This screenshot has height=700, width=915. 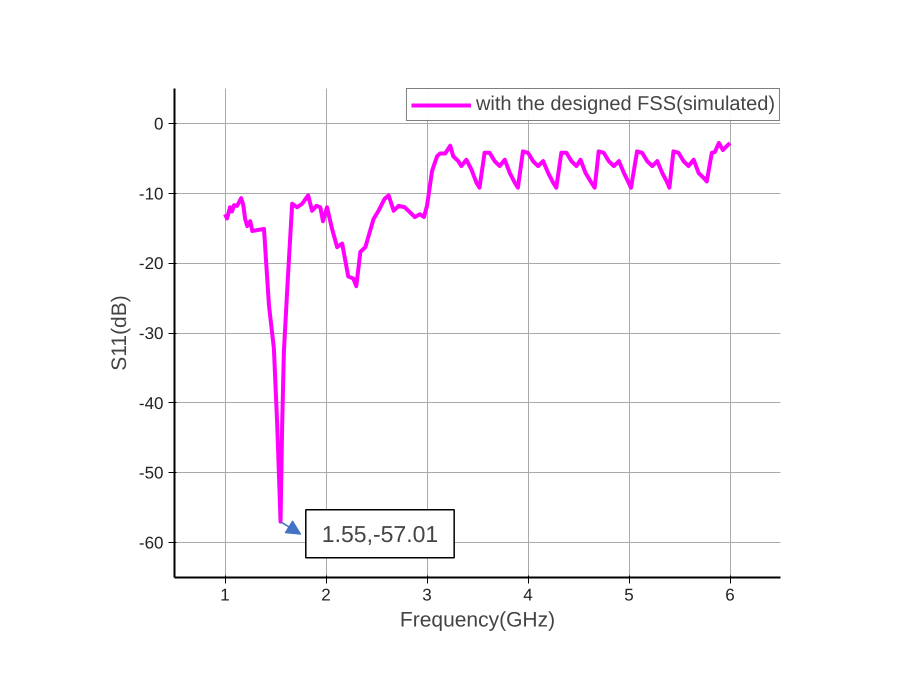 I want to click on x-tick-label: 1, so click(x=225, y=595).